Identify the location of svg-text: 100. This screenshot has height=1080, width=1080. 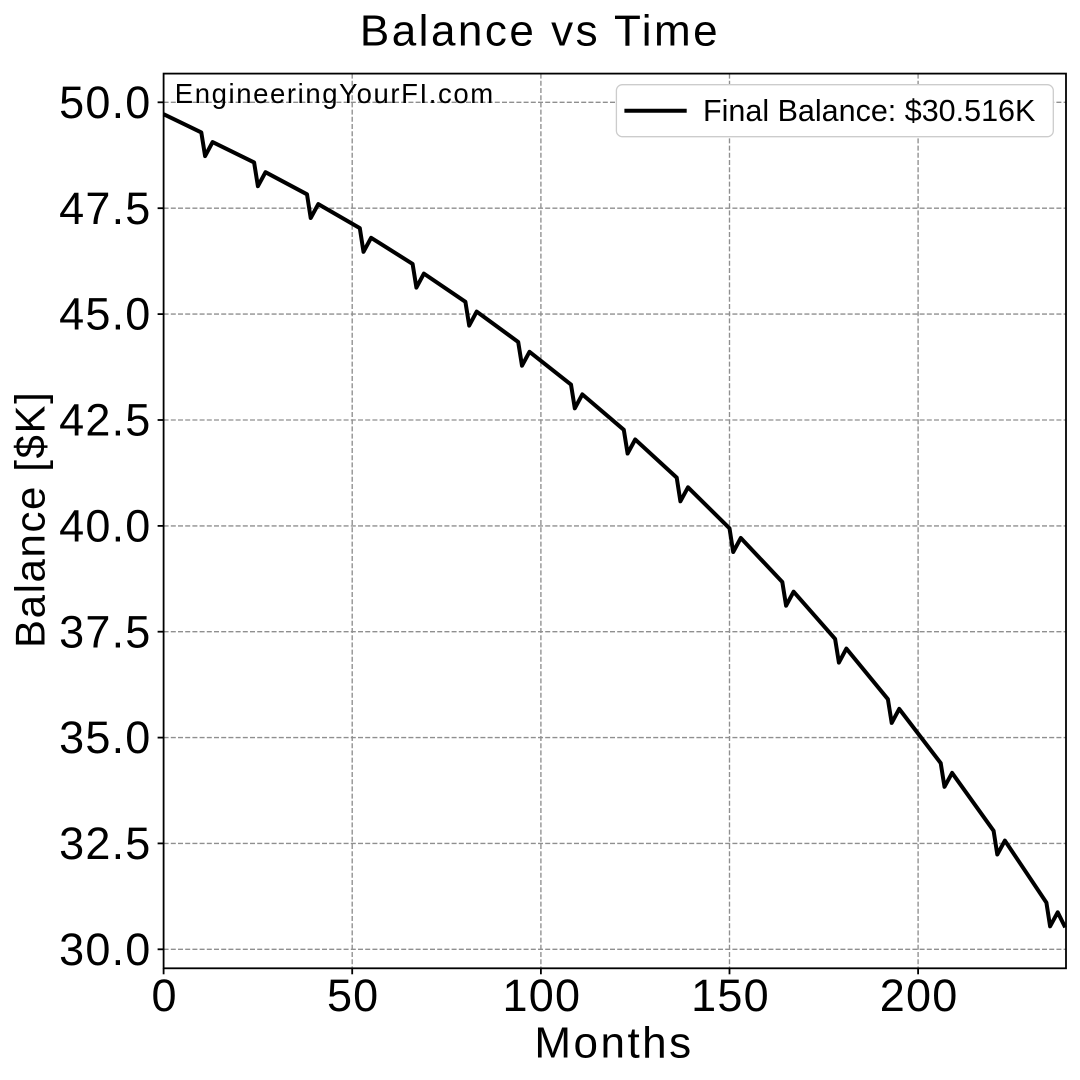
(542, 995).